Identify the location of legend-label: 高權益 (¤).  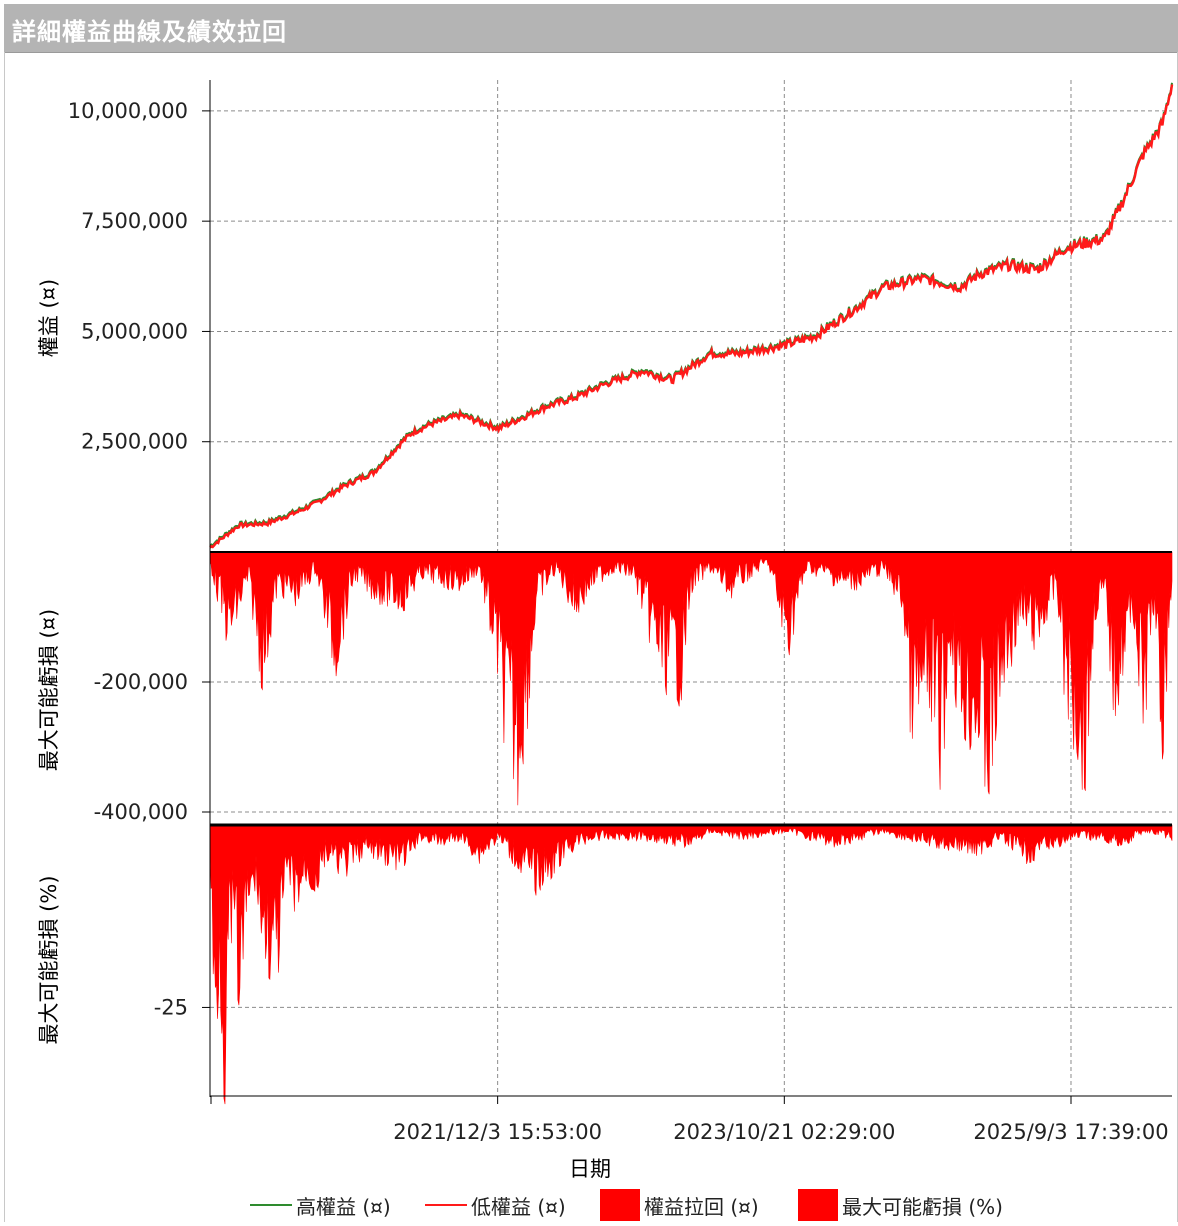
(343, 1206).